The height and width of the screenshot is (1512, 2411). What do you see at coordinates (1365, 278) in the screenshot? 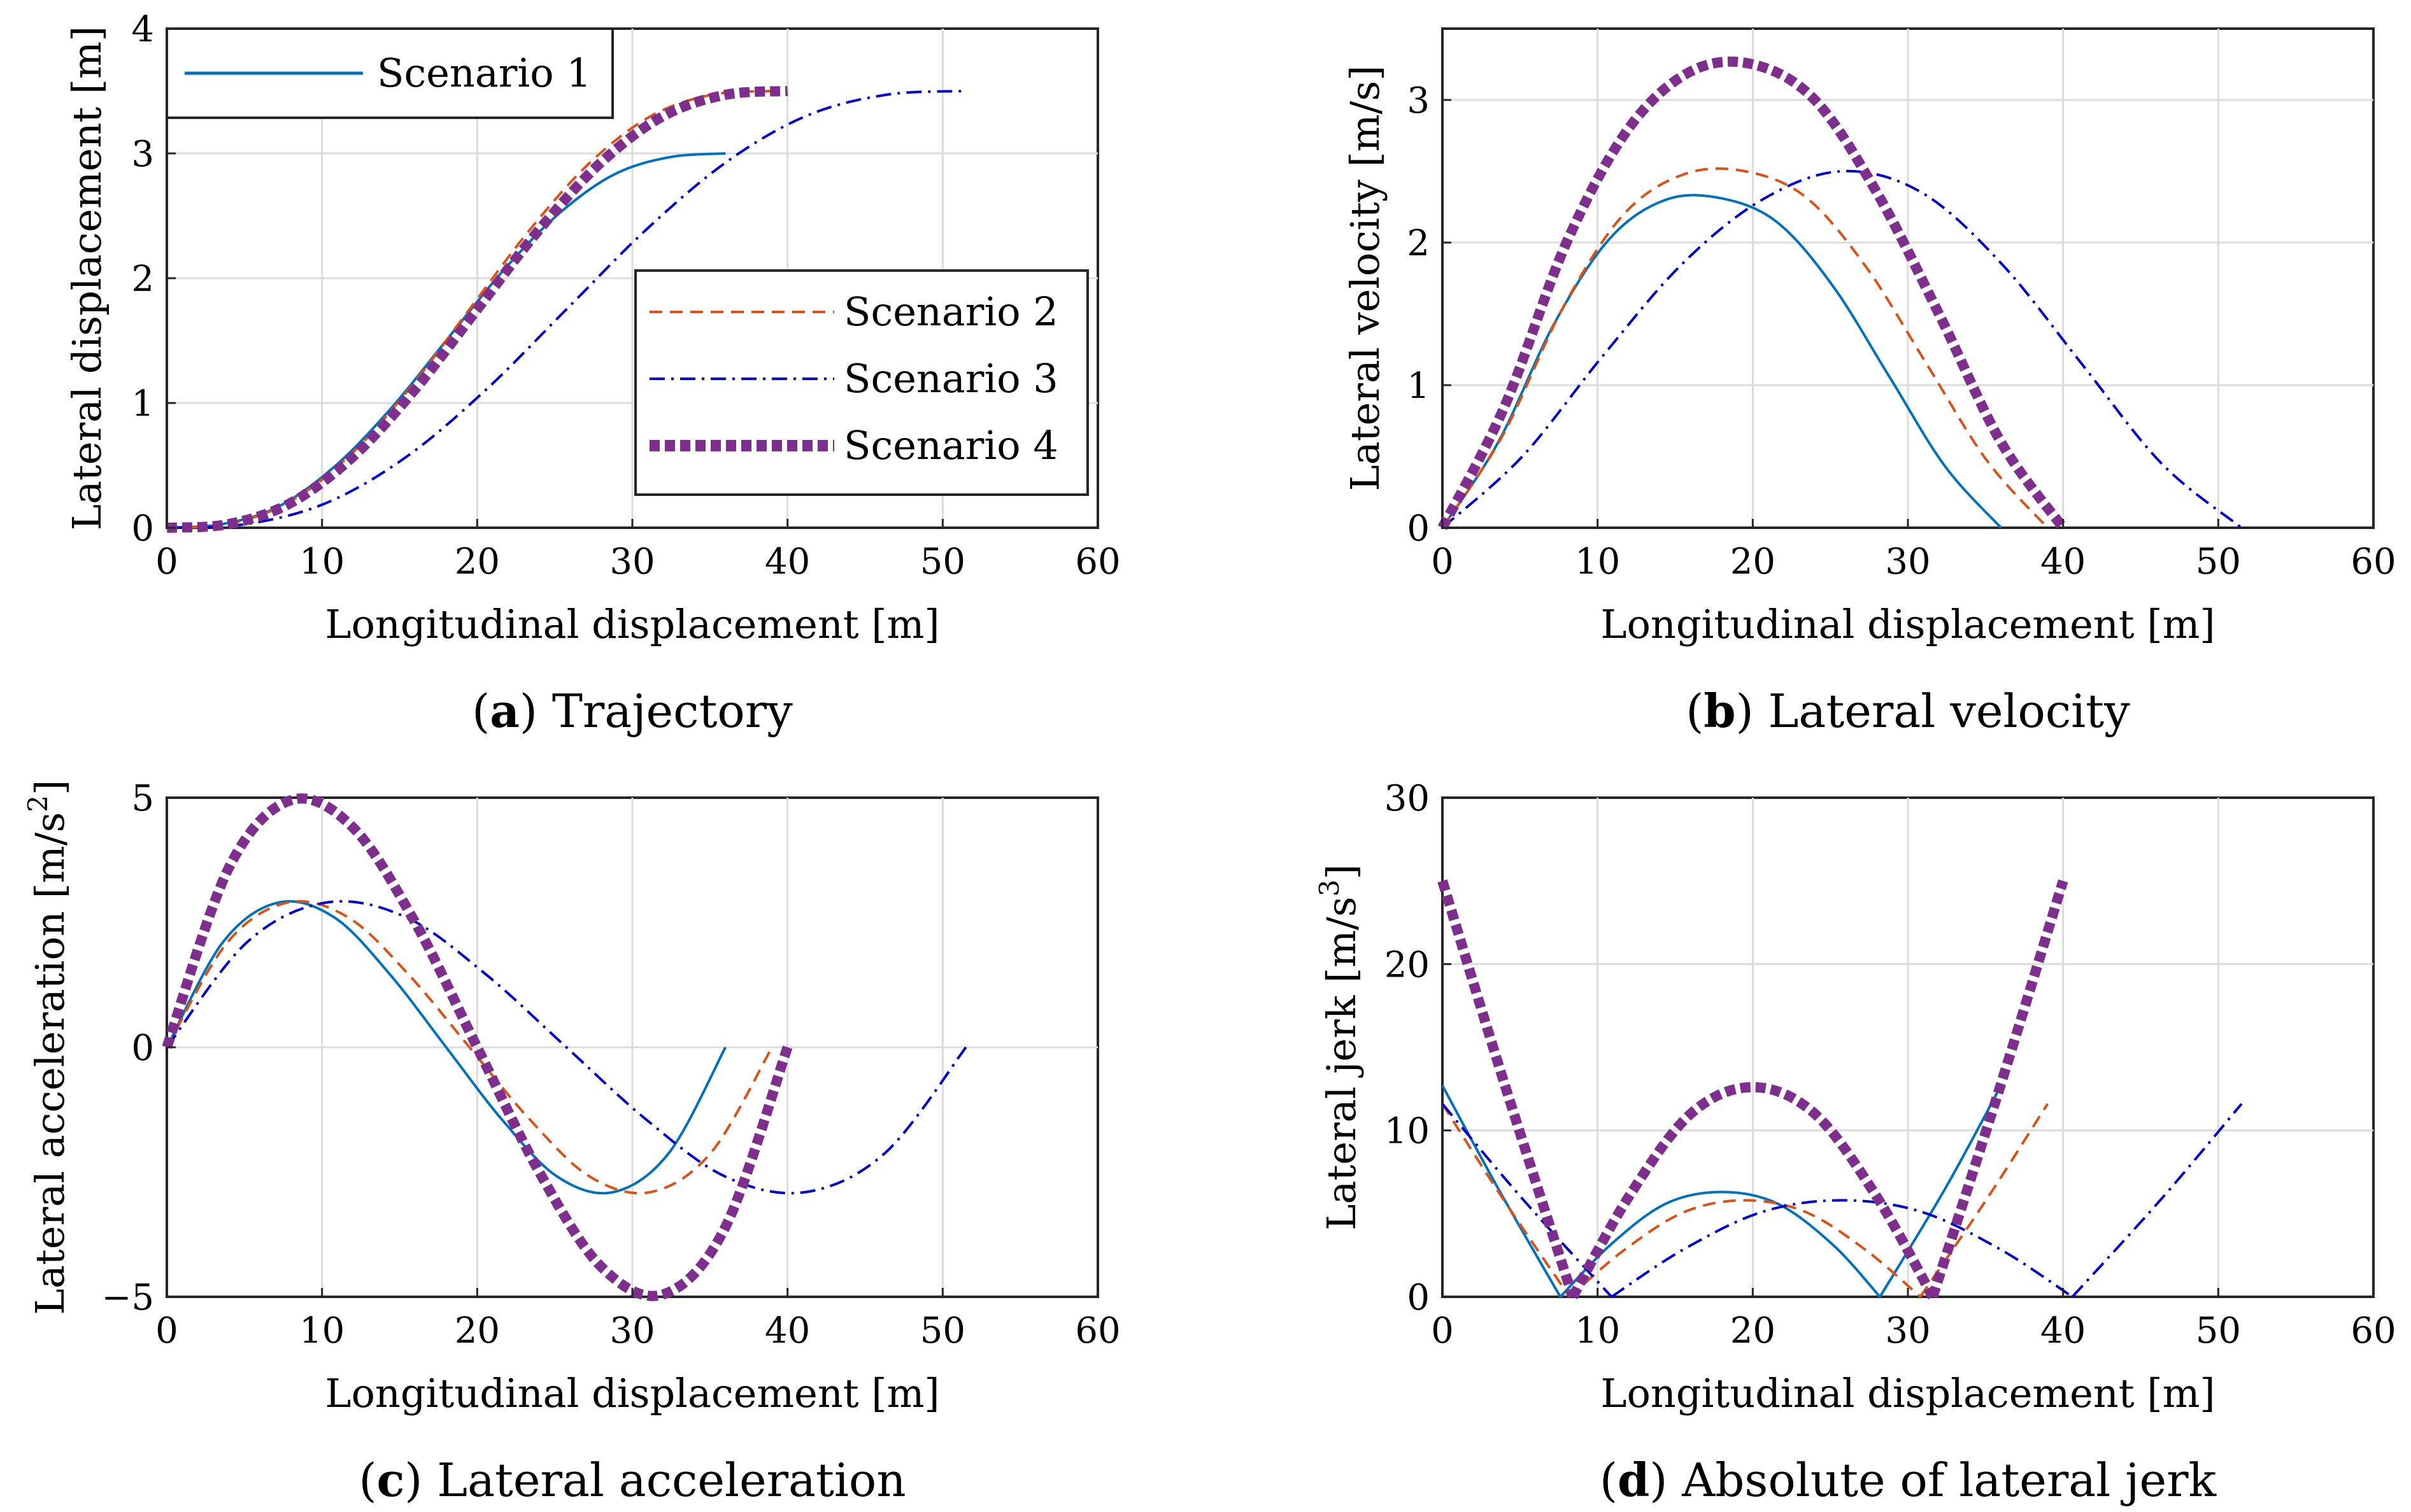
I see `y-axis-label-b: Lateral velocity [m/s]` at bounding box center [1365, 278].